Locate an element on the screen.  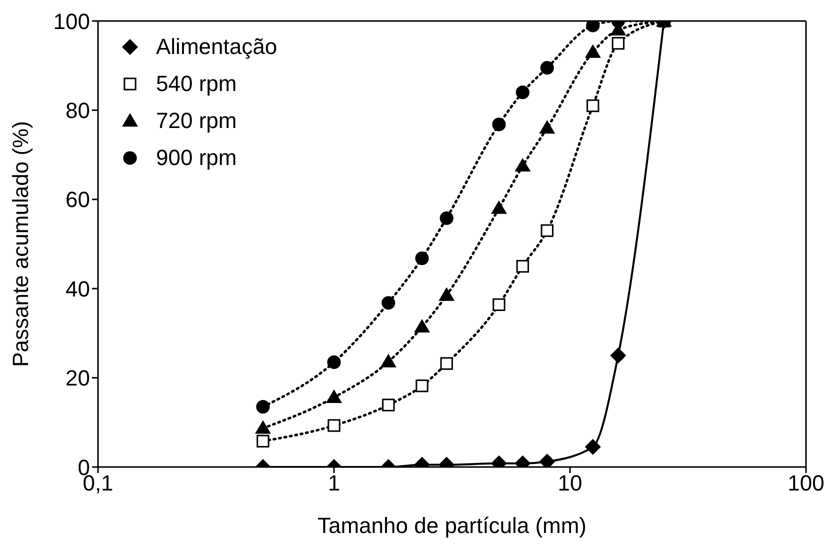
legend-label: Alimentação is located at coordinates (217, 47).